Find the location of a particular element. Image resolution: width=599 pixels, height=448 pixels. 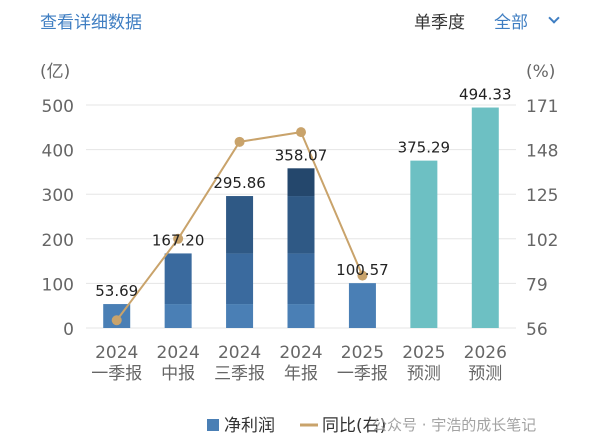

left-tick-label: 400 is located at coordinates (58, 152).